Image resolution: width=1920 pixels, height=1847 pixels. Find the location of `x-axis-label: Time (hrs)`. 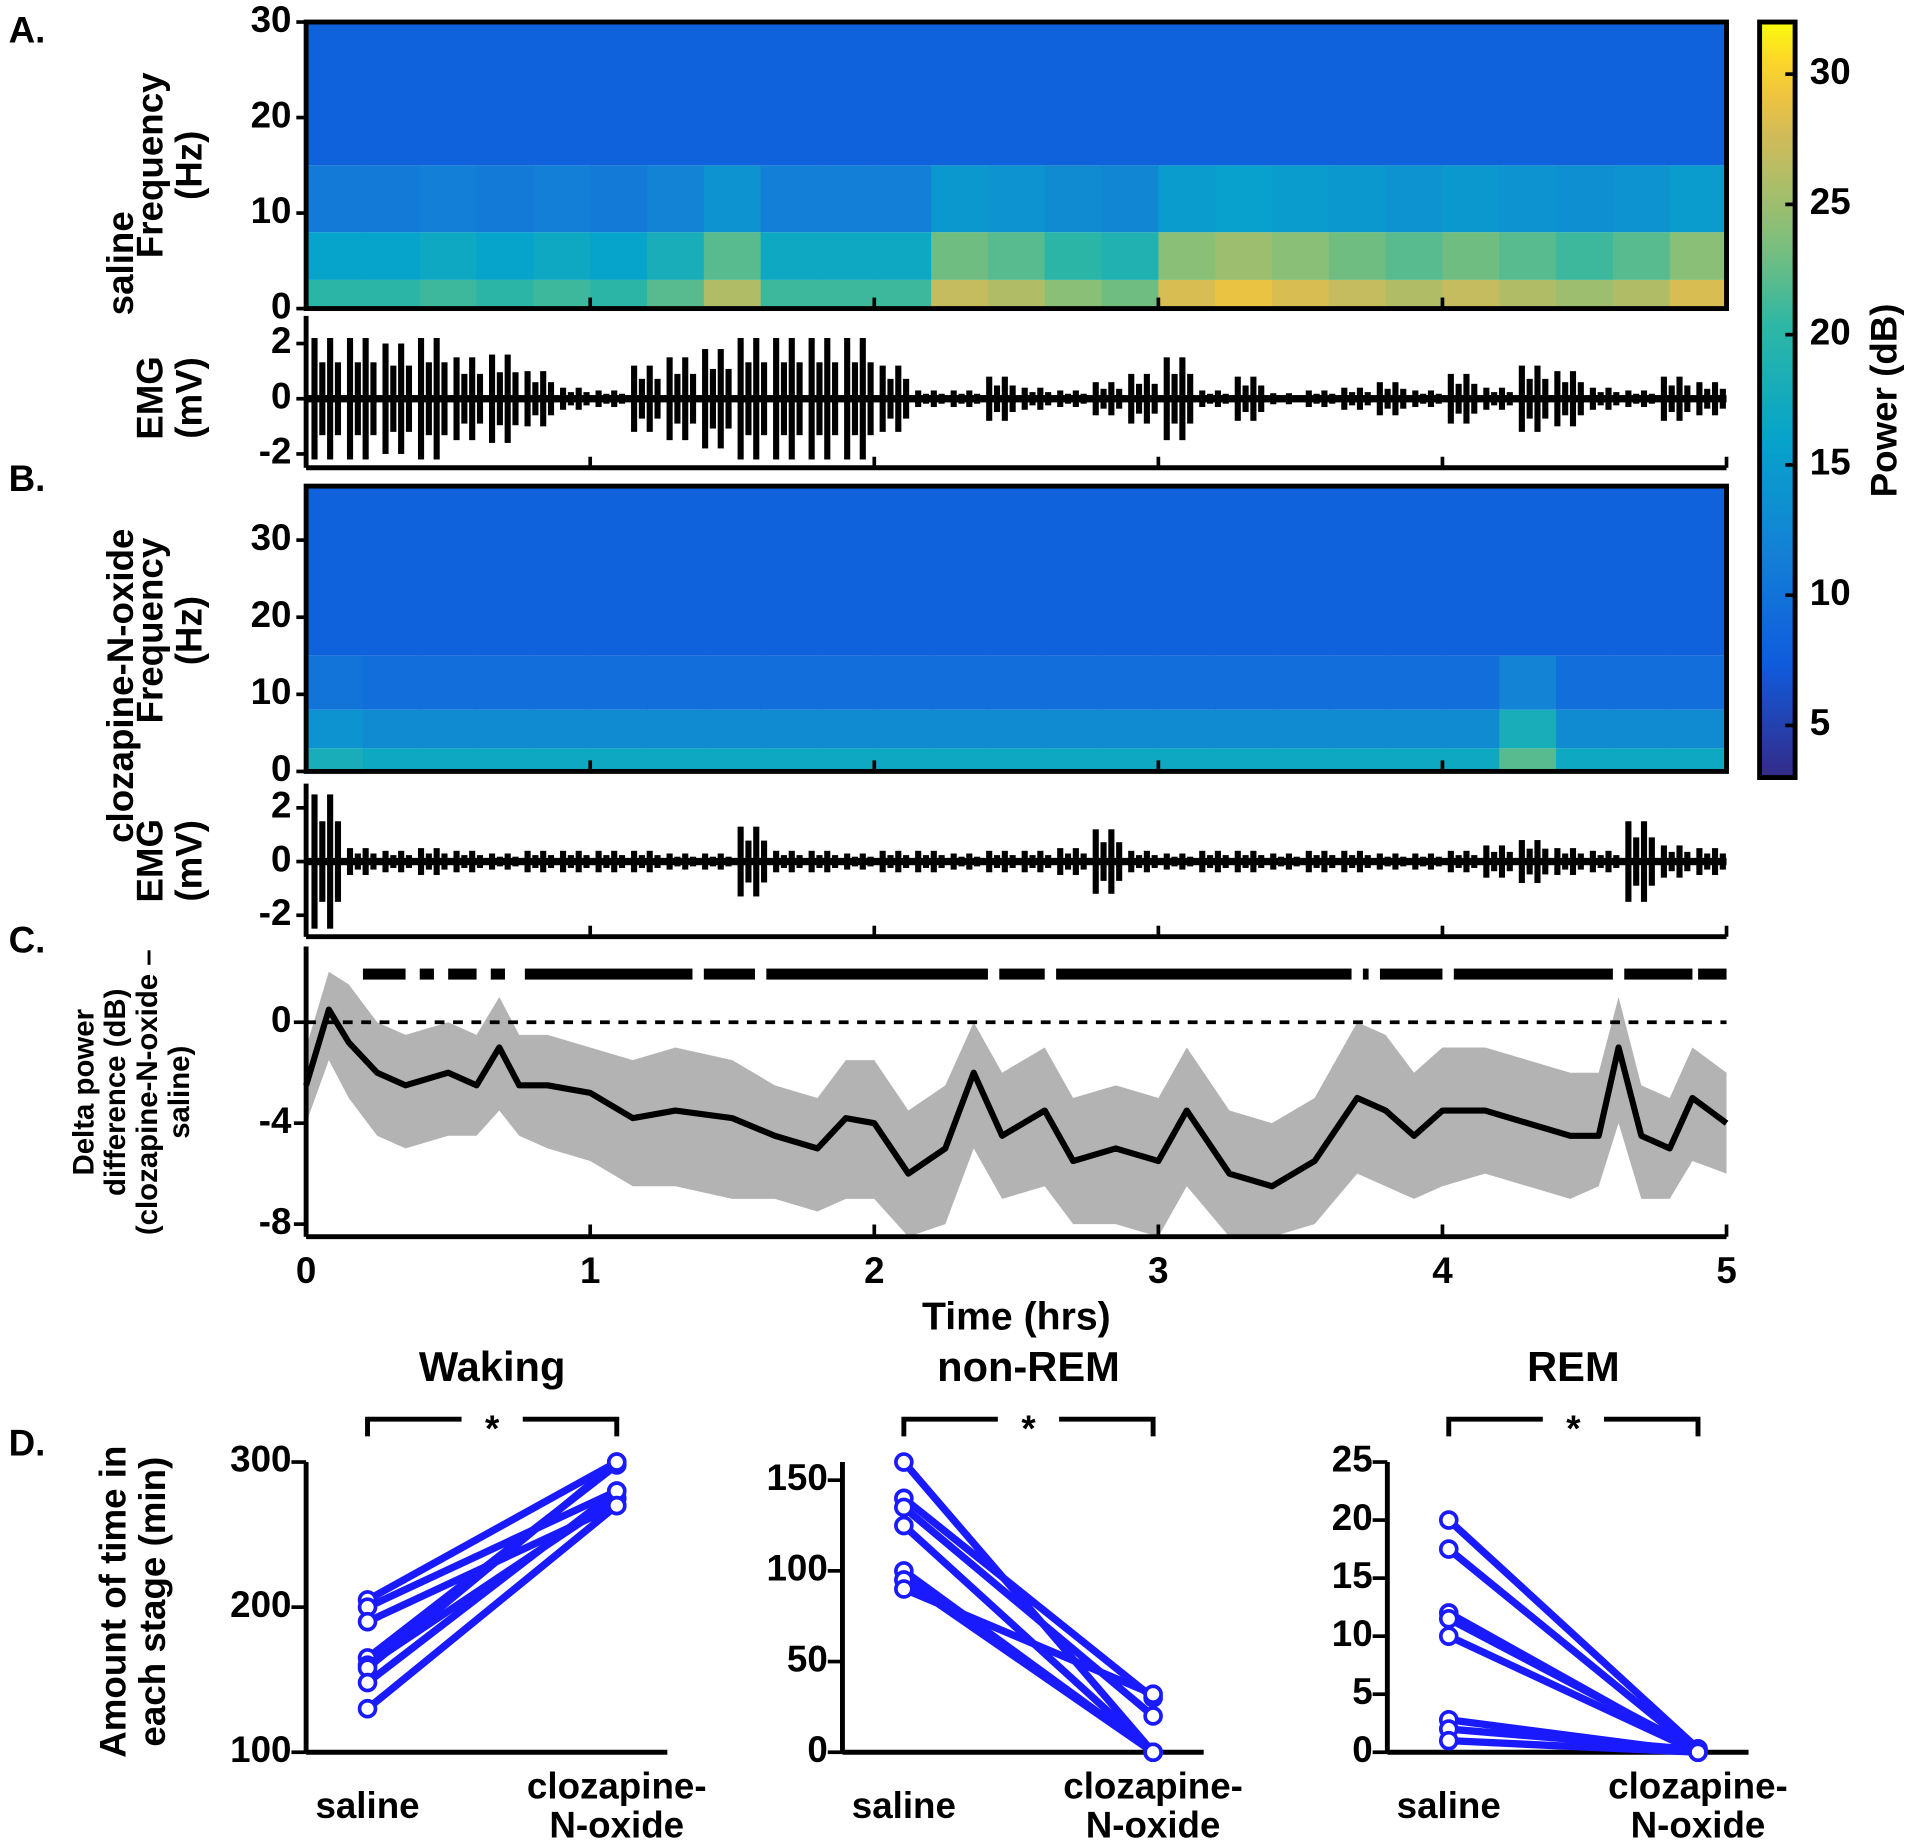

x-axis-label: Time (hrs) is located at coordinates (1016, 1316).